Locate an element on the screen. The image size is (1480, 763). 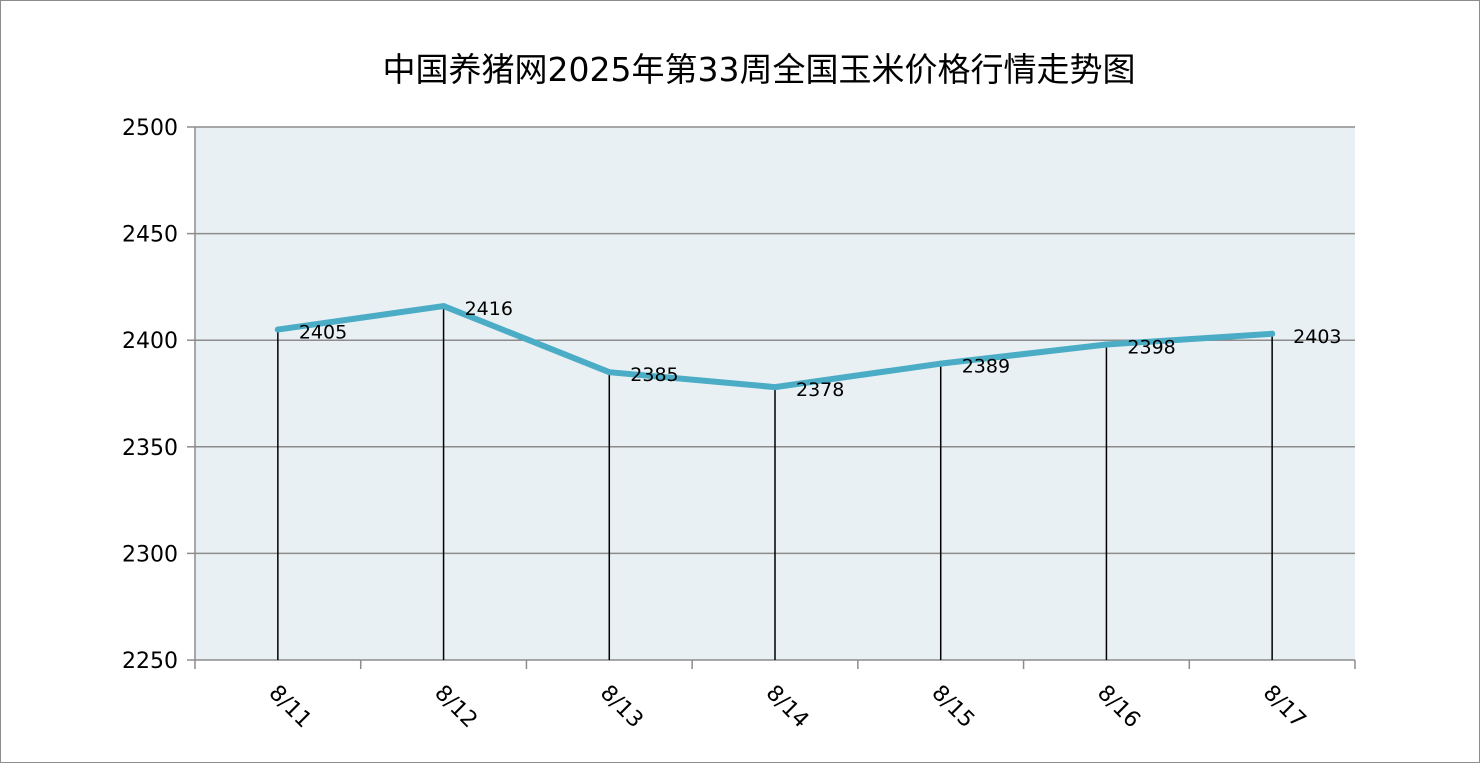
data-label: 2389 is located at coordinates (986, 367).